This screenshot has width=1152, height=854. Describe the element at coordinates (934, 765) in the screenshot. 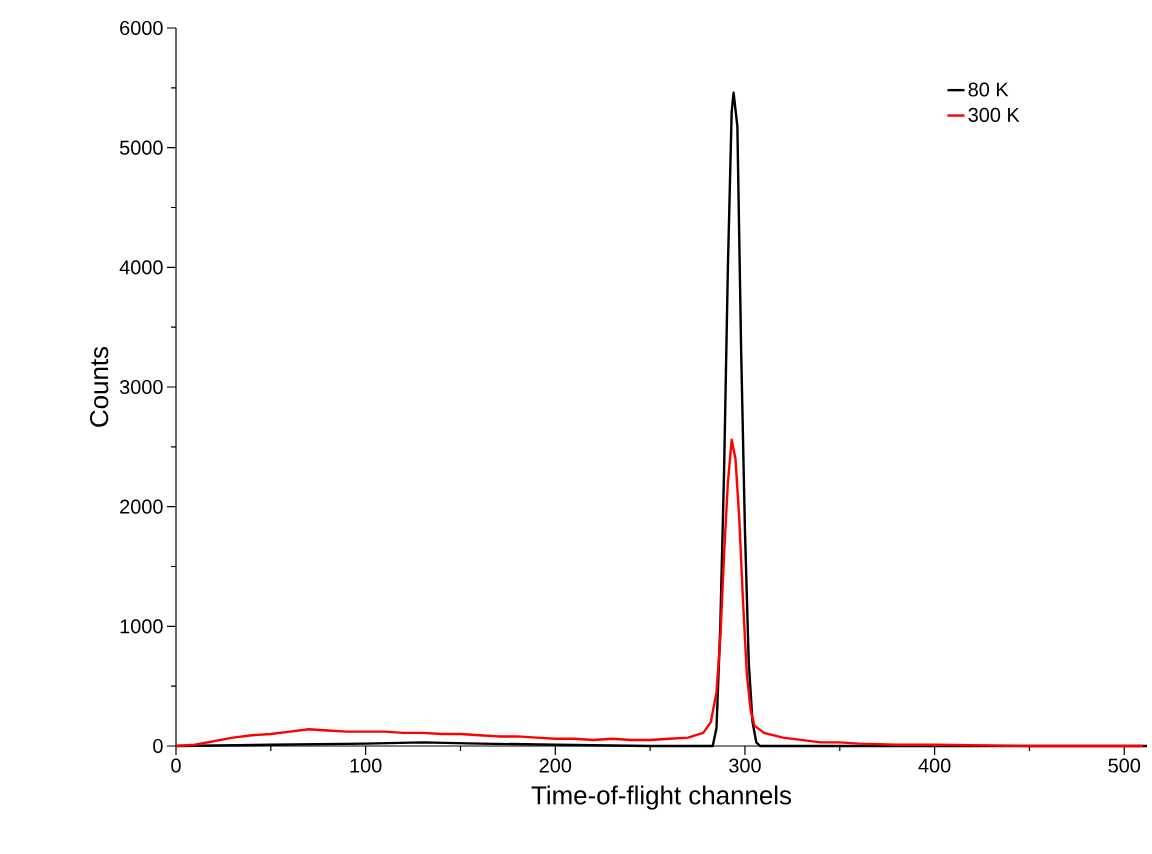

I see `x-tick-label: 400` at that location.